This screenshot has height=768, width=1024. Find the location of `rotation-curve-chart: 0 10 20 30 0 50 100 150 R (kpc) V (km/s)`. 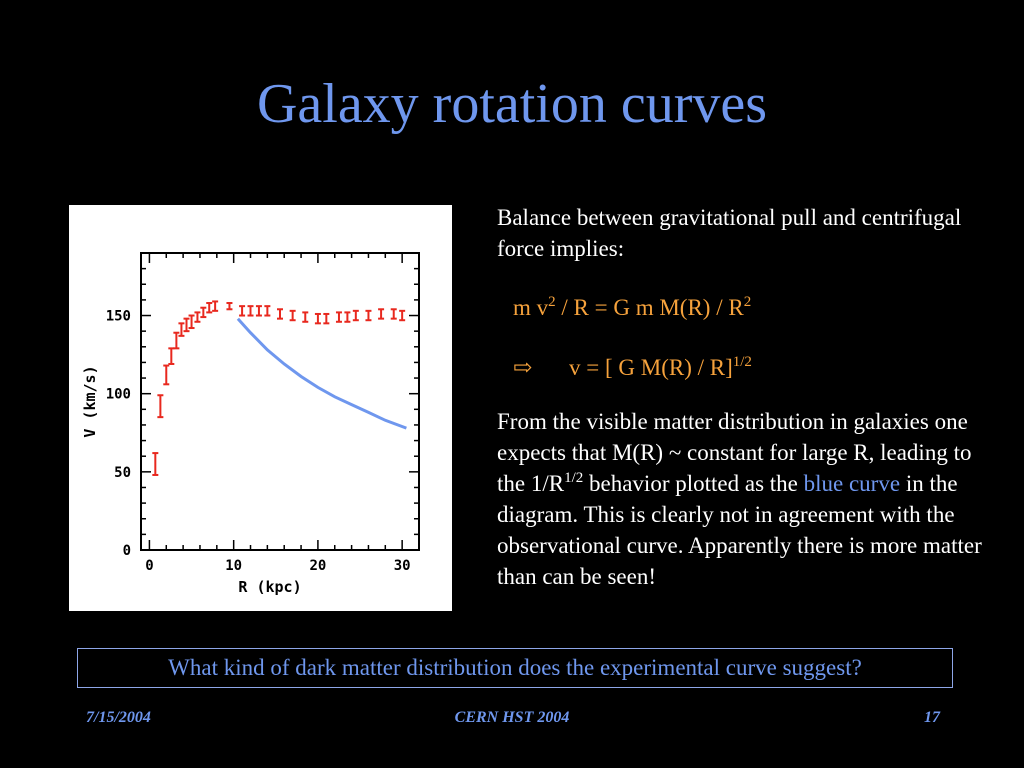

rotation-curve-chart: 0 10 20 30 0 50 100 150 R (kpc) V (km/s) is located at coordinates (250, 424).